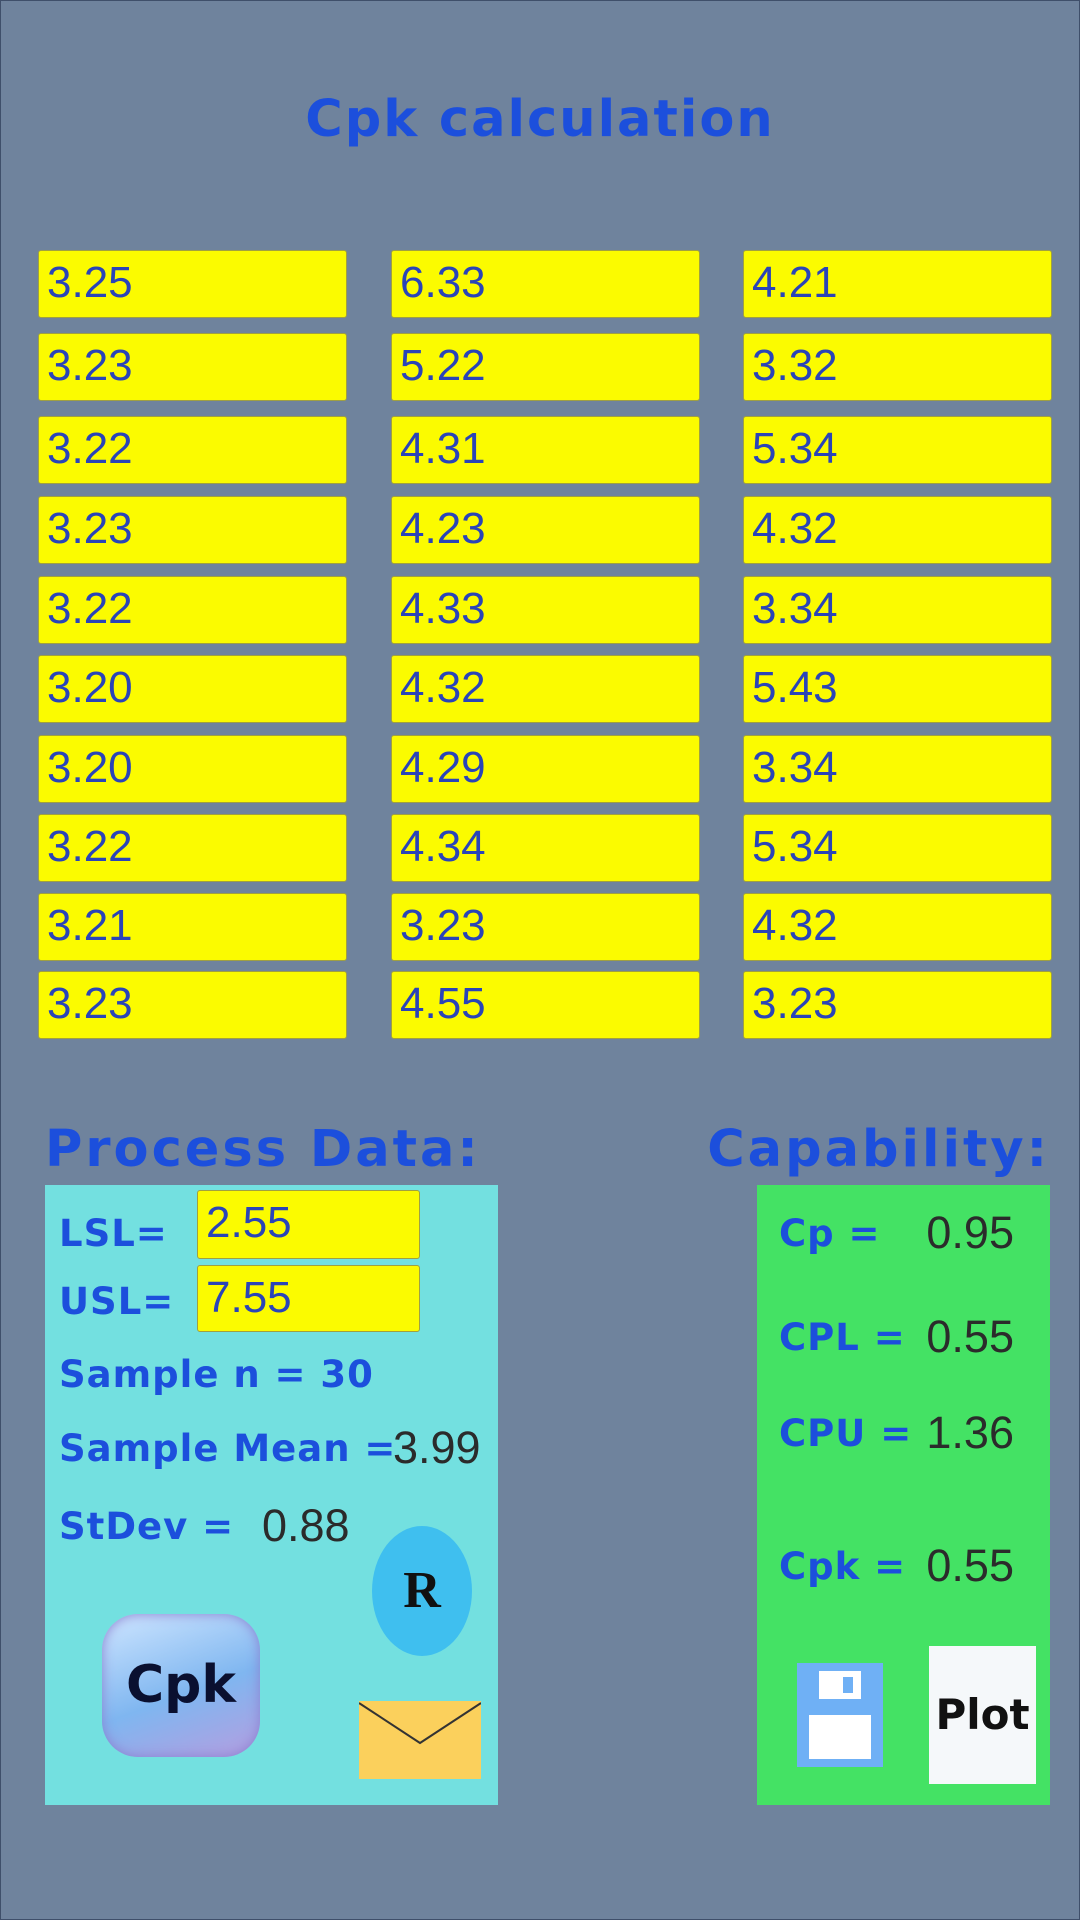 This screenshot has width=1080, height=1920. I want to click on capability-value: 0.95, so click(970, 1232).